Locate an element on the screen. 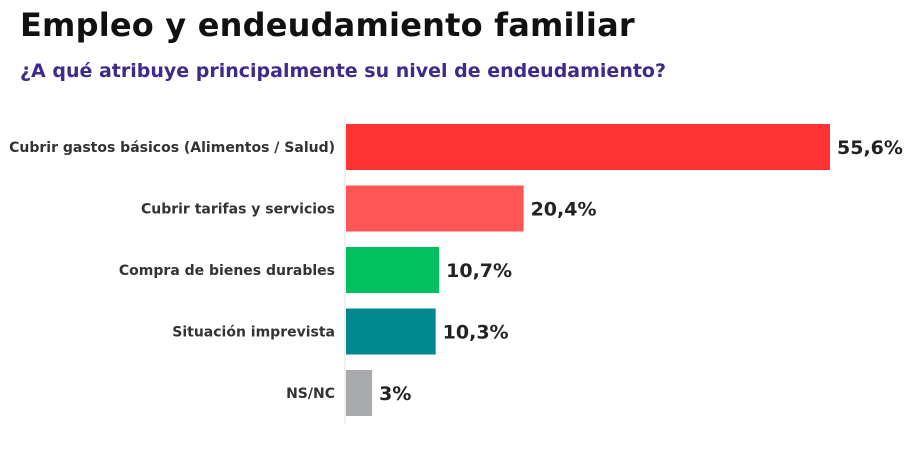  chart-title: Empleo y endeudamiento familiar is located at coordinates (327, 25).